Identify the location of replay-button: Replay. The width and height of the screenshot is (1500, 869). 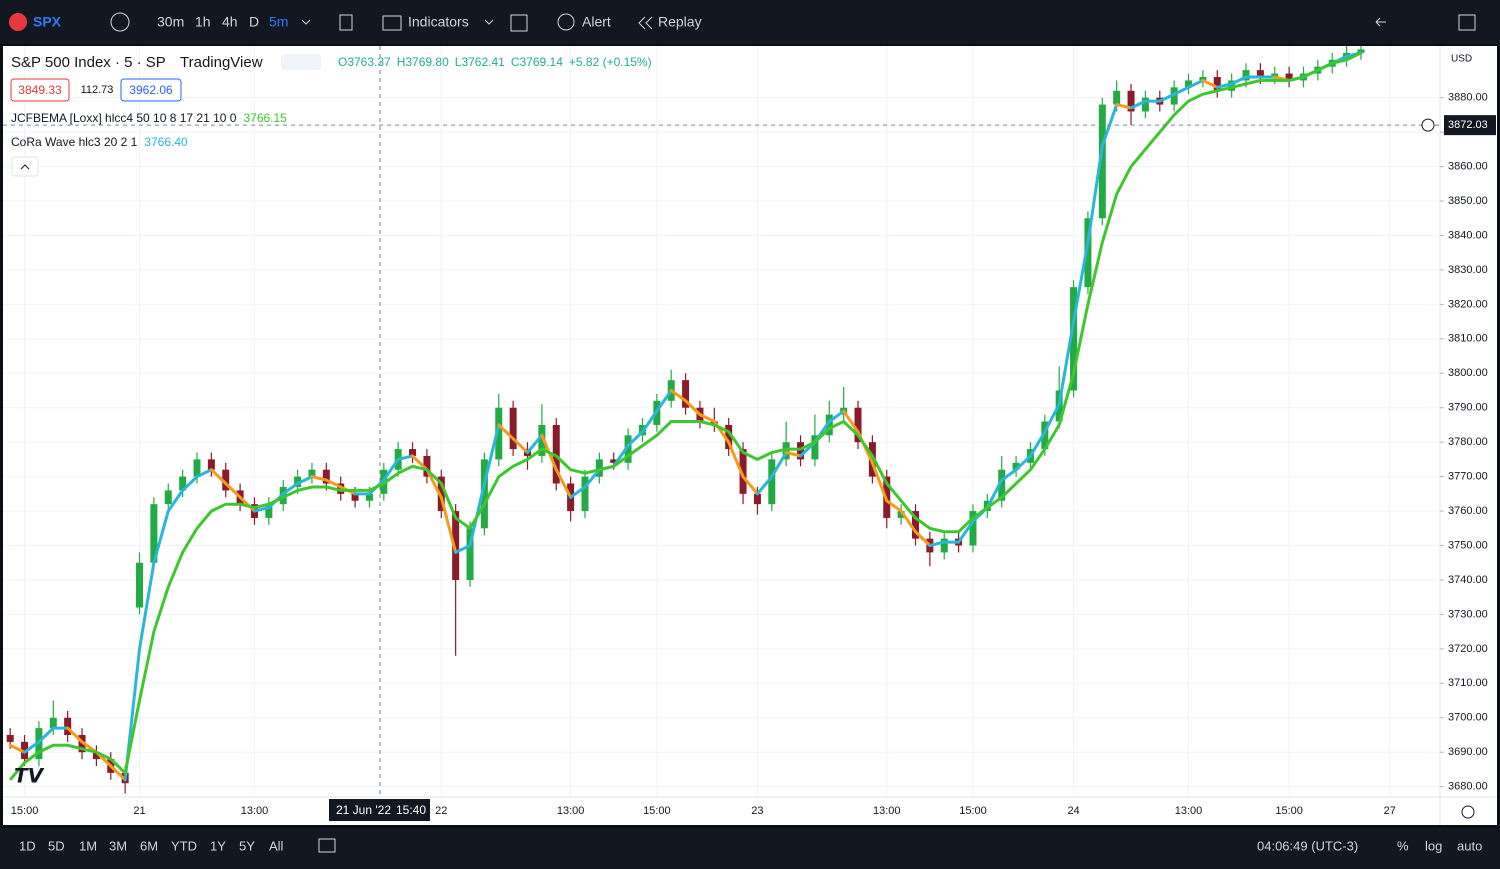
(680, 22).